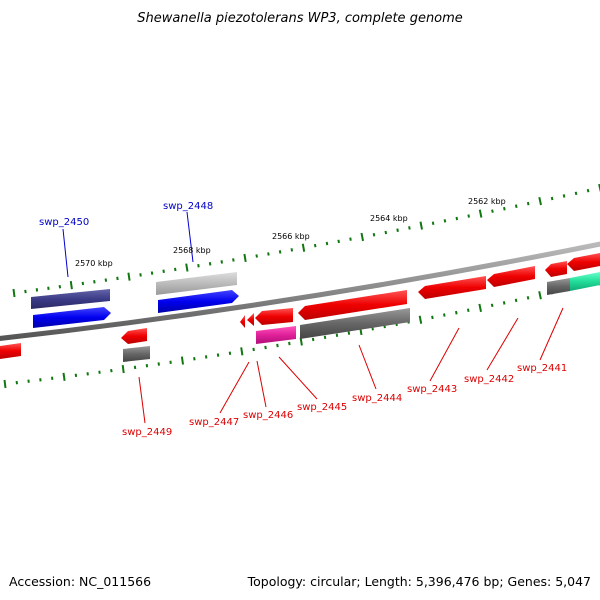 The height and width of the screenshot is (600, 600). I want to click on label-swp-2445: swp_2445, so click(322, 407).